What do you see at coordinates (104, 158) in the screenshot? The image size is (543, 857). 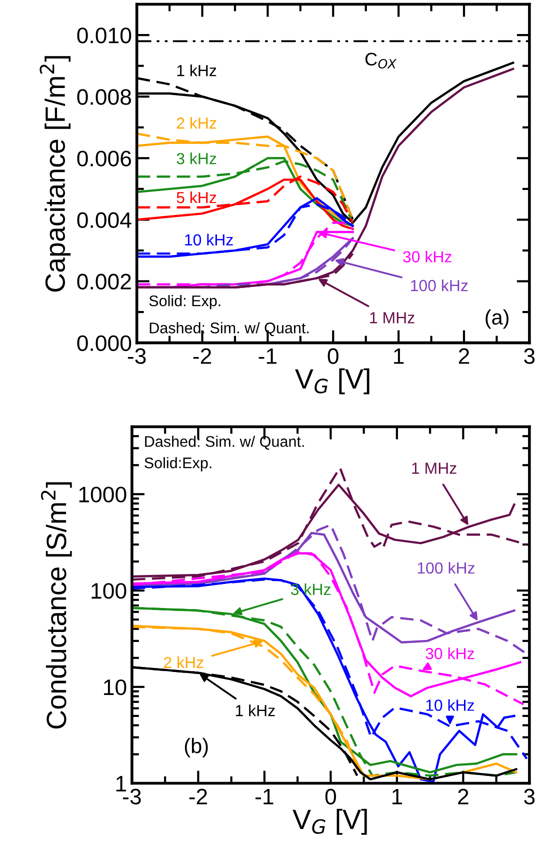 I see `y-tick-label: 0.006` at bounding box center [104, 158].